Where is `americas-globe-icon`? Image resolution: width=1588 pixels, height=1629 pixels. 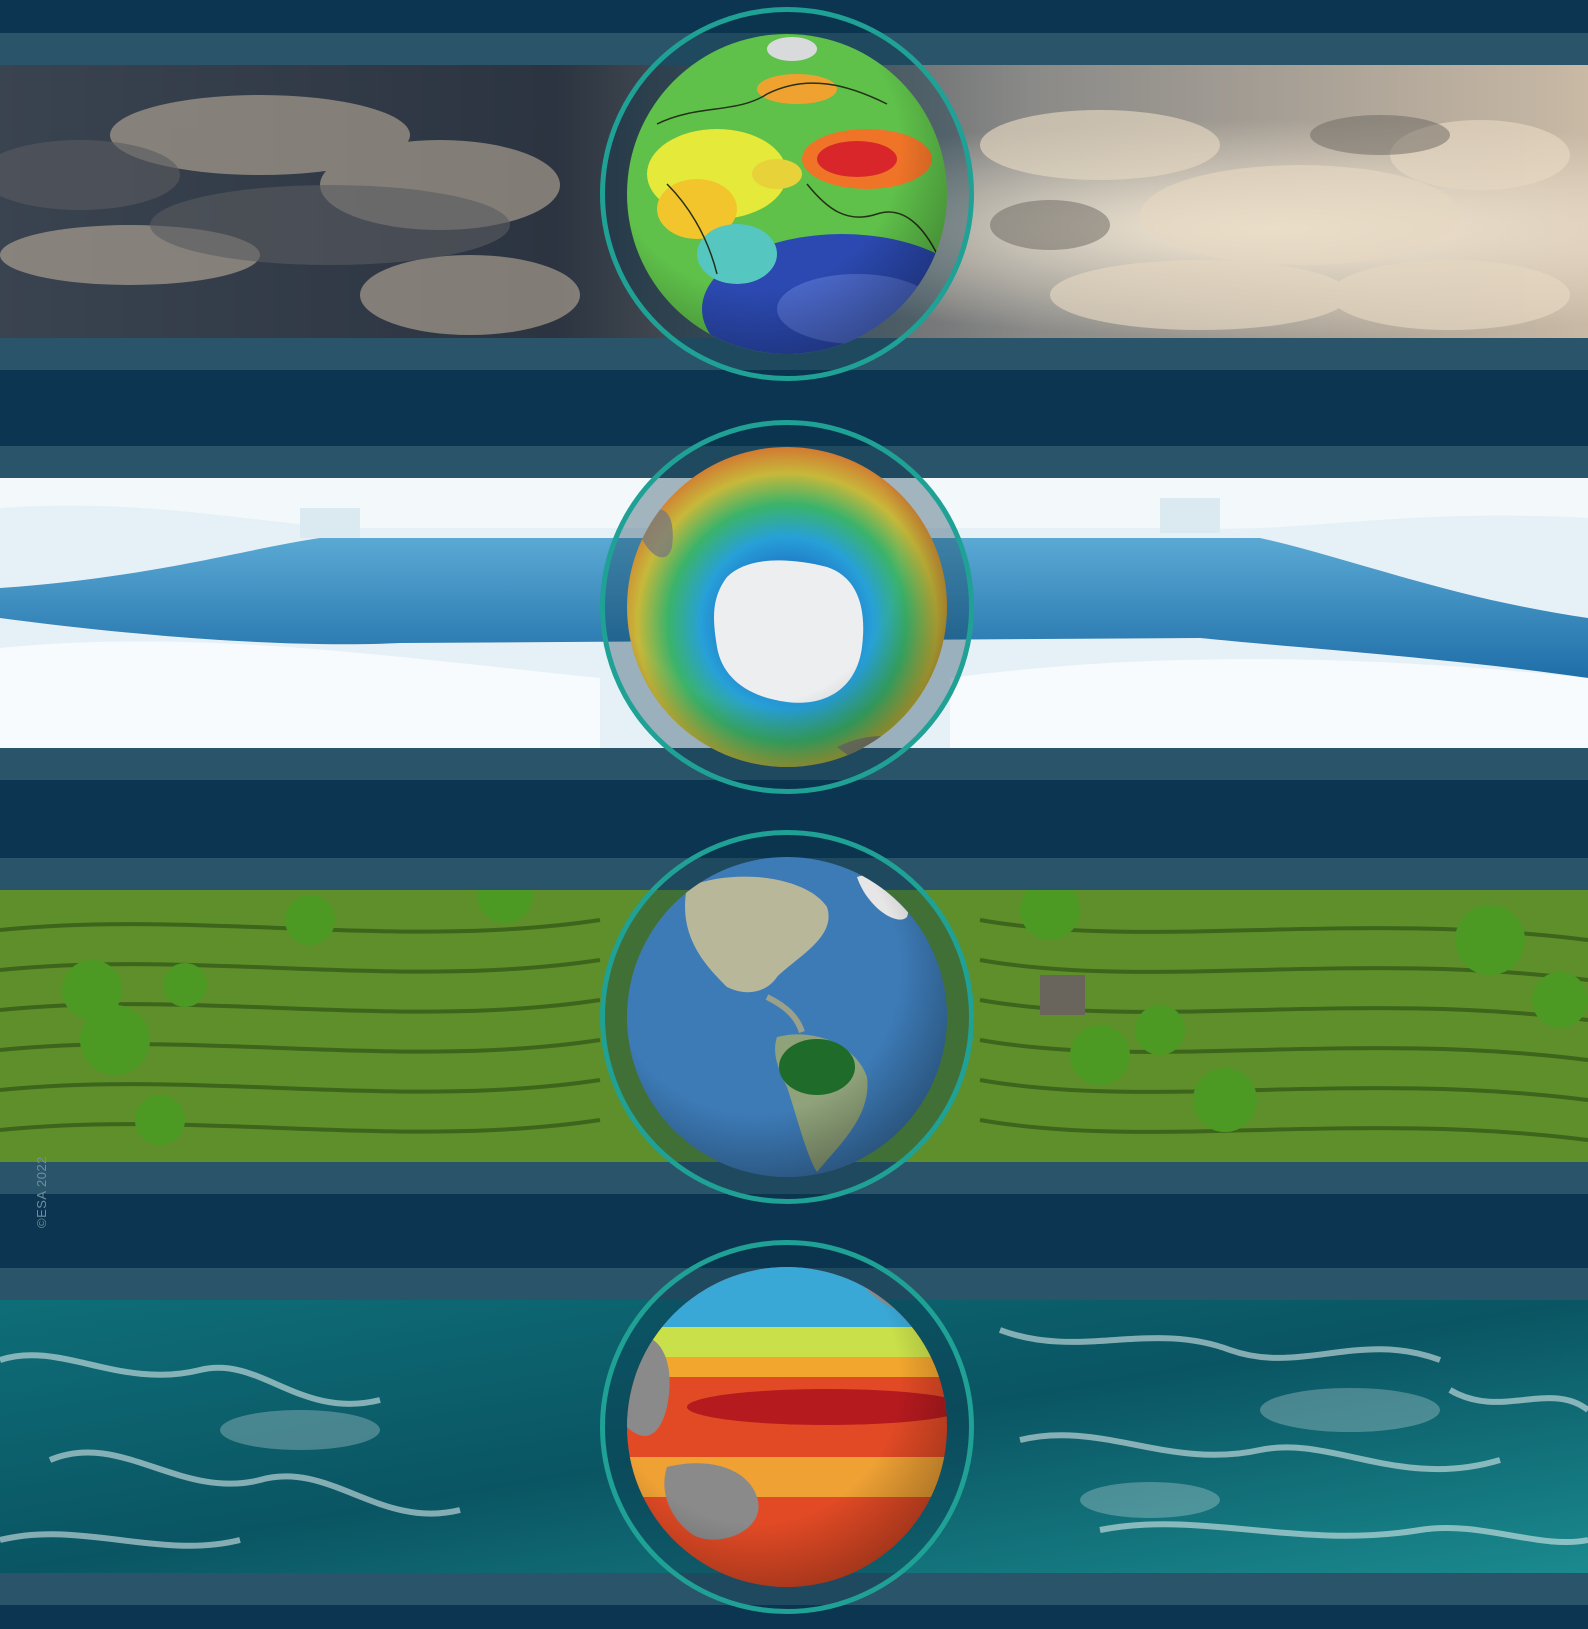
americas-globe-icon is located at coordinates (787, 1017).